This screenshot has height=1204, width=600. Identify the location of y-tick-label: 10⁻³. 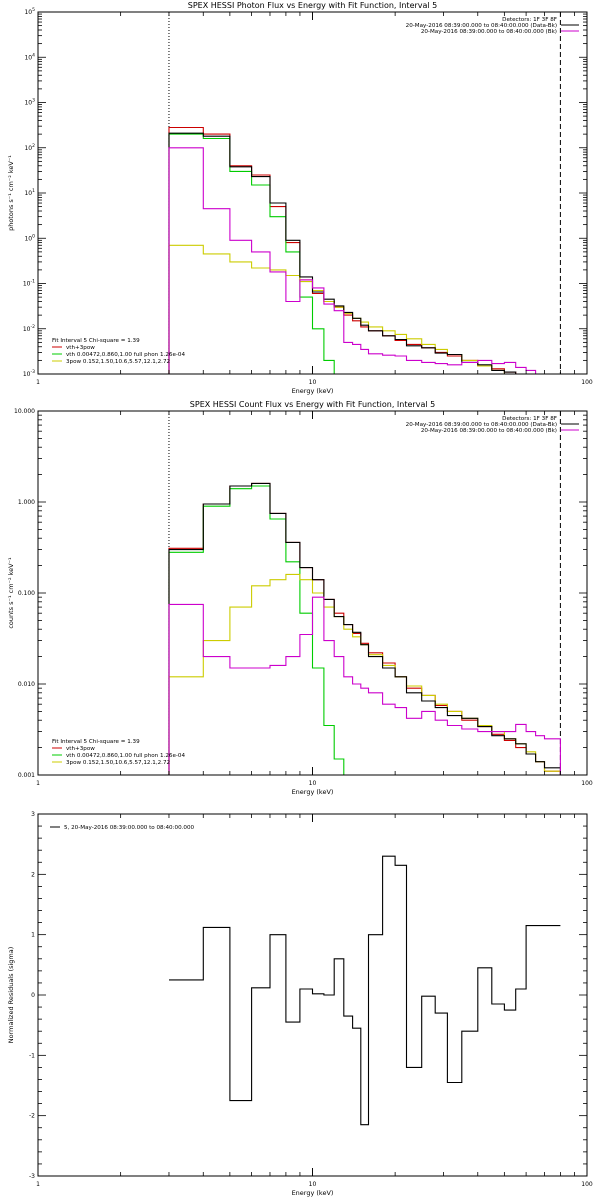
(29, 373).